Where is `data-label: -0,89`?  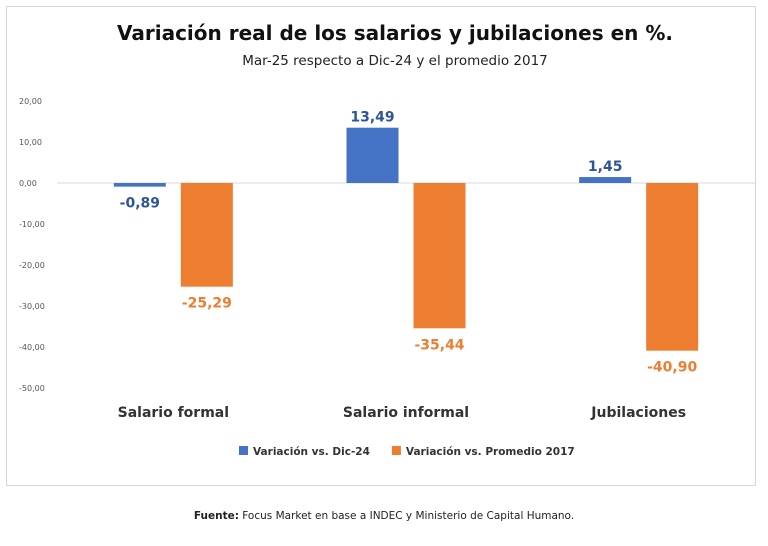
data-label: -0,89 is located at coordinates (140, 204).